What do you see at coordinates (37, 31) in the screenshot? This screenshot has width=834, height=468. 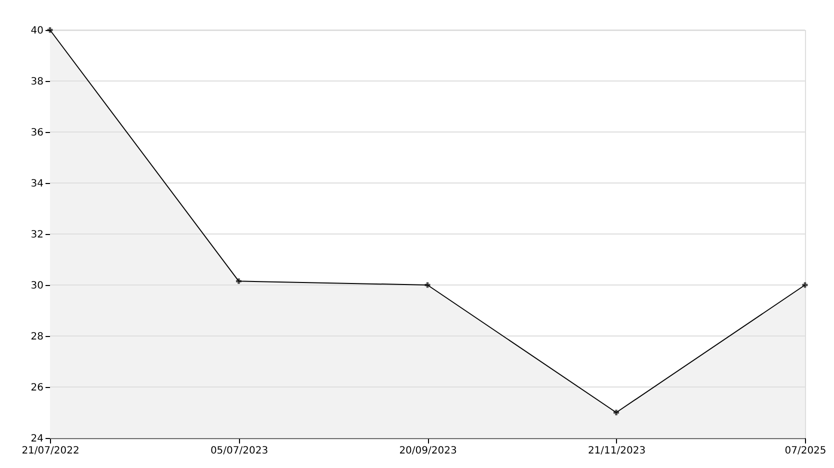 I see `y-tick-label: 40` at bounding box center [37, 31].